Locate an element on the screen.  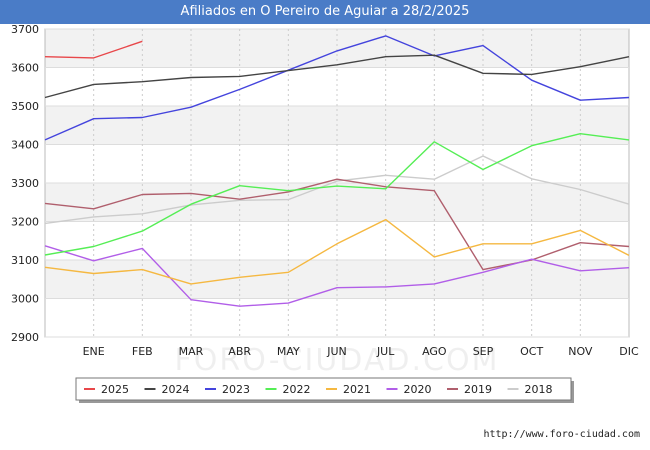
legend-item-2024: 2024 is located at coordinates (167, 389).